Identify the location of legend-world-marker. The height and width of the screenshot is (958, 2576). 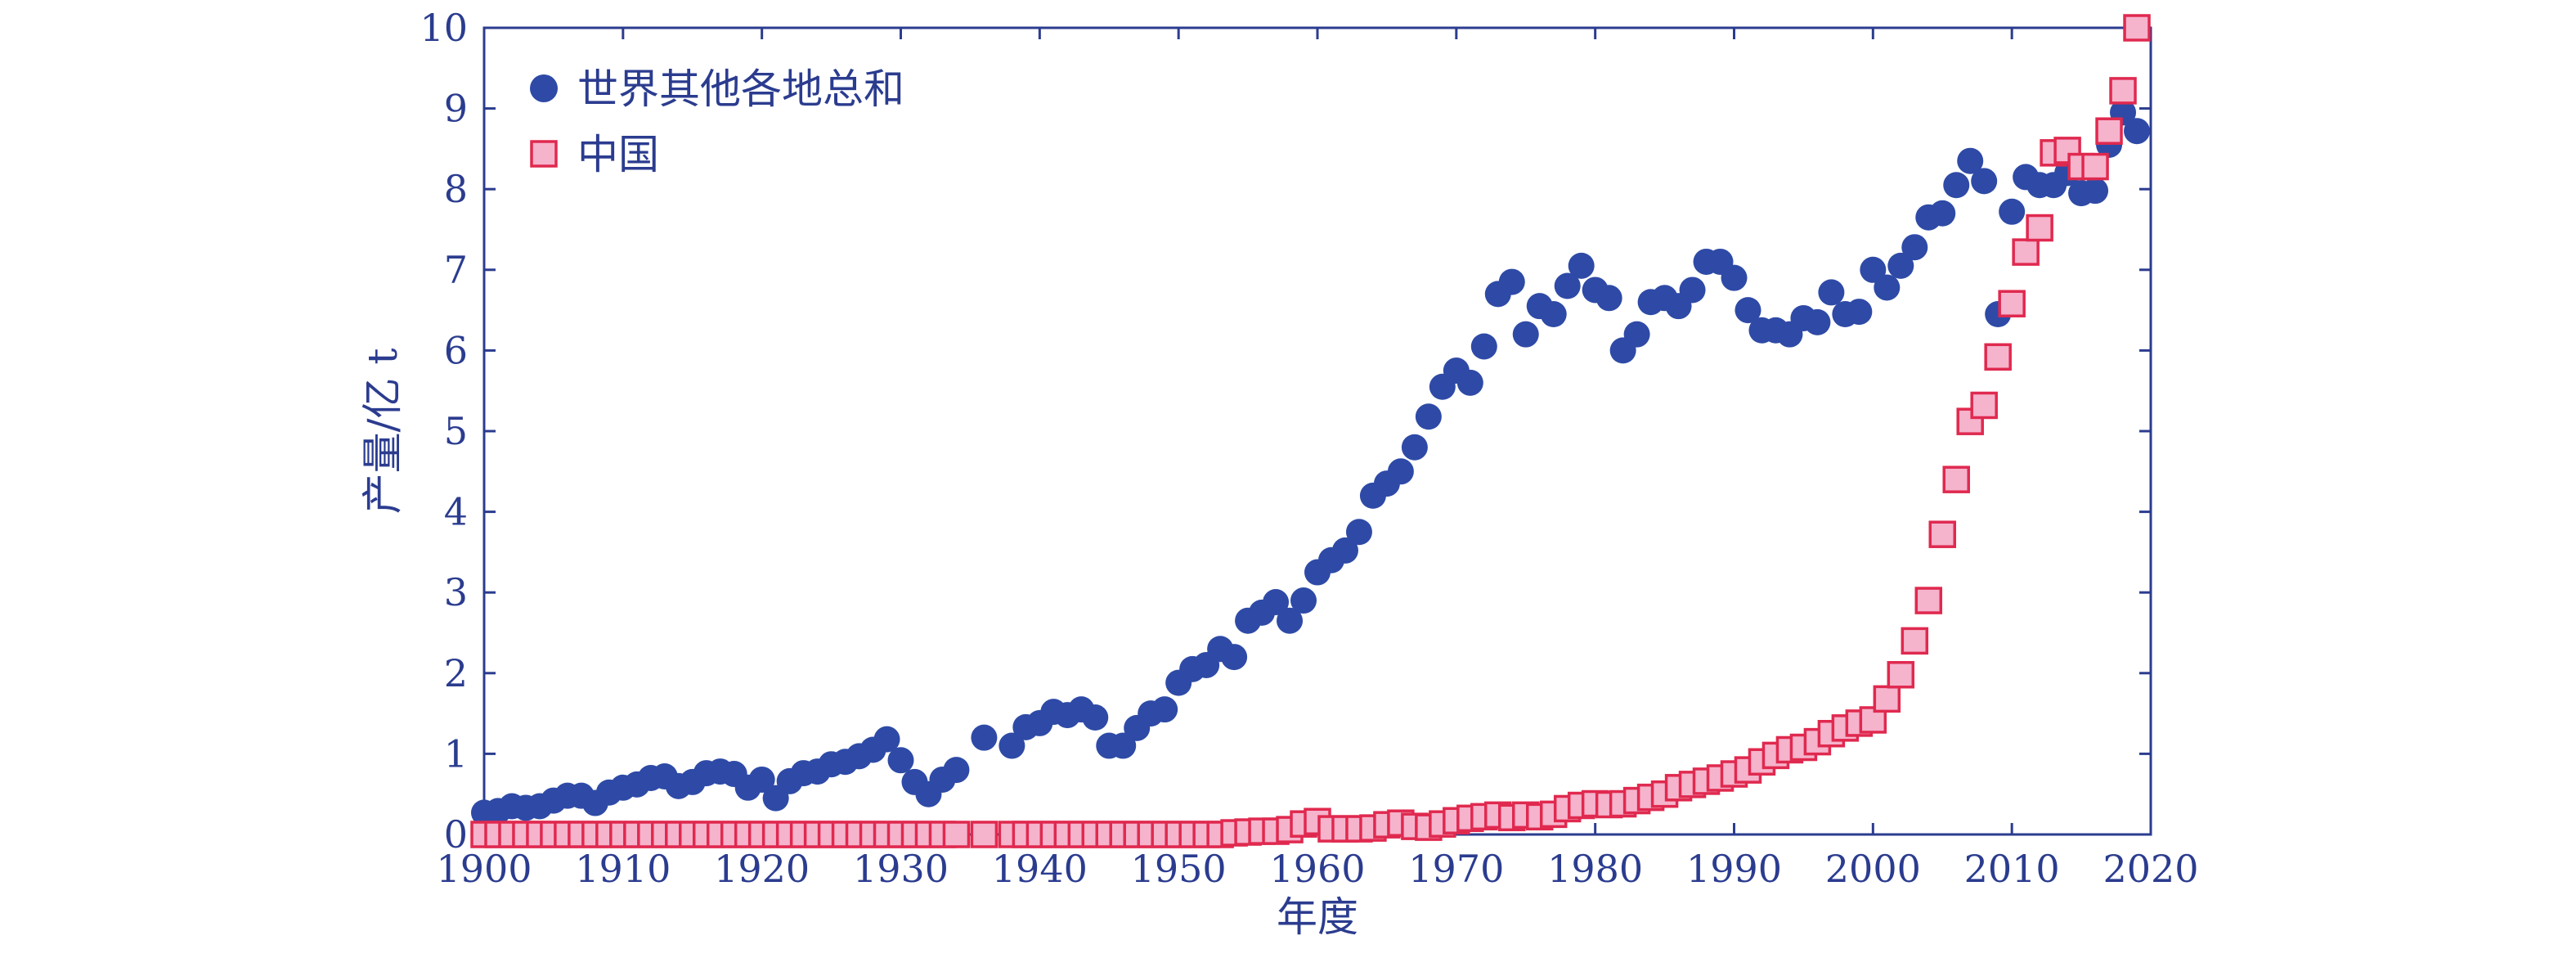
(544, 88).